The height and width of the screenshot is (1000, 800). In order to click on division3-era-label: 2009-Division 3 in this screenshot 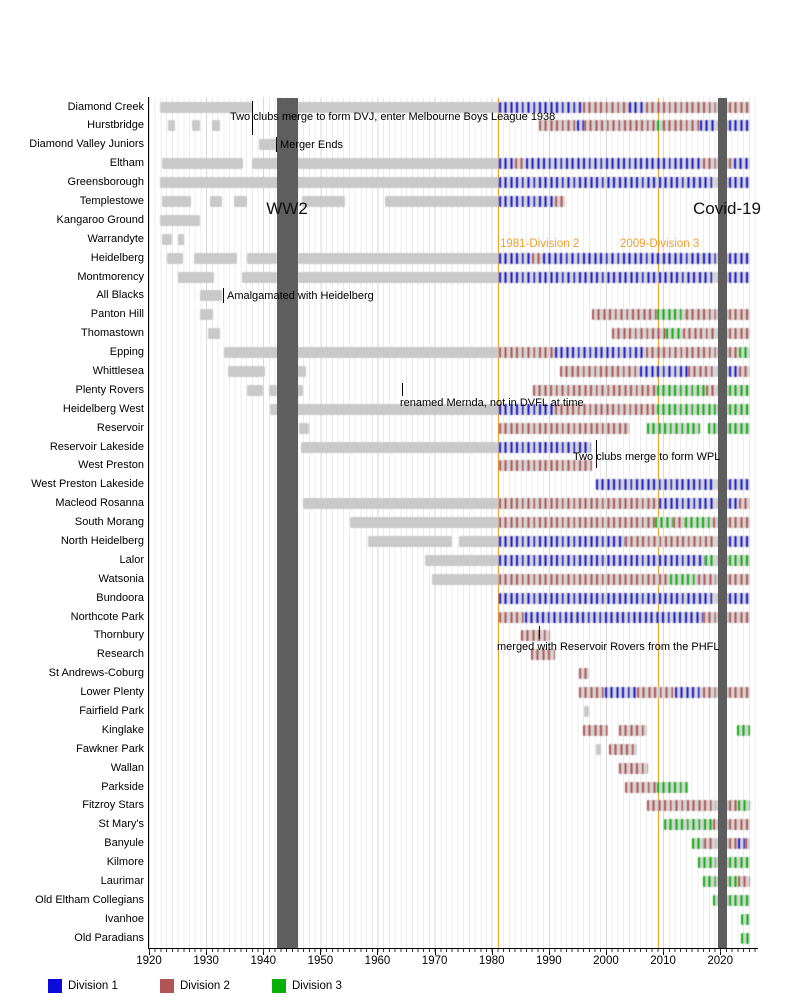, I will do `click(660, 244)`.